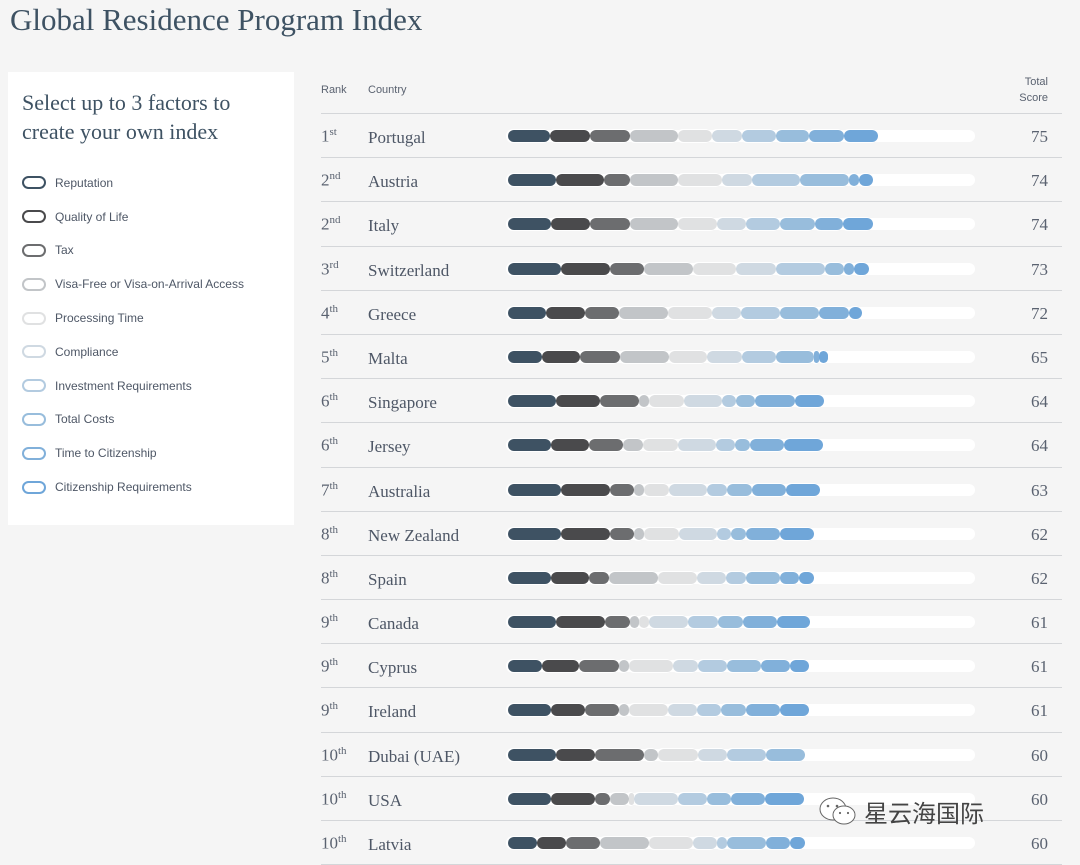 The width and height of the screenshot is (1080, 865). I want to click on table-row: 8th New Zealand 62, so click(691, 534).